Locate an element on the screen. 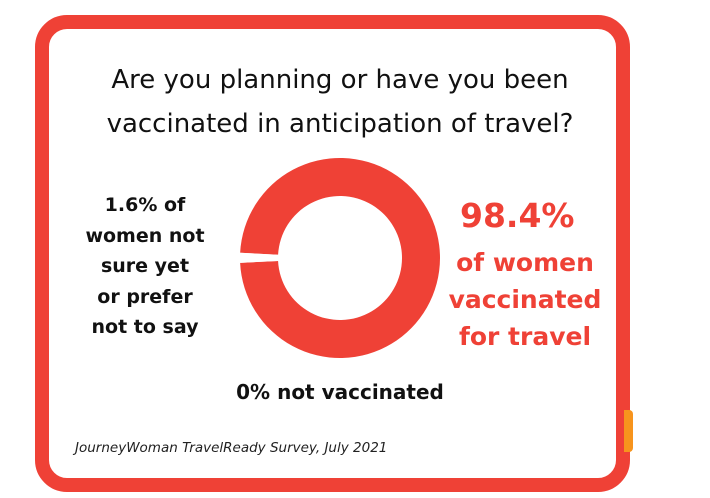 The height and width of the screenshot is (498, 710). side-tab is located at coordinates (628, 431).